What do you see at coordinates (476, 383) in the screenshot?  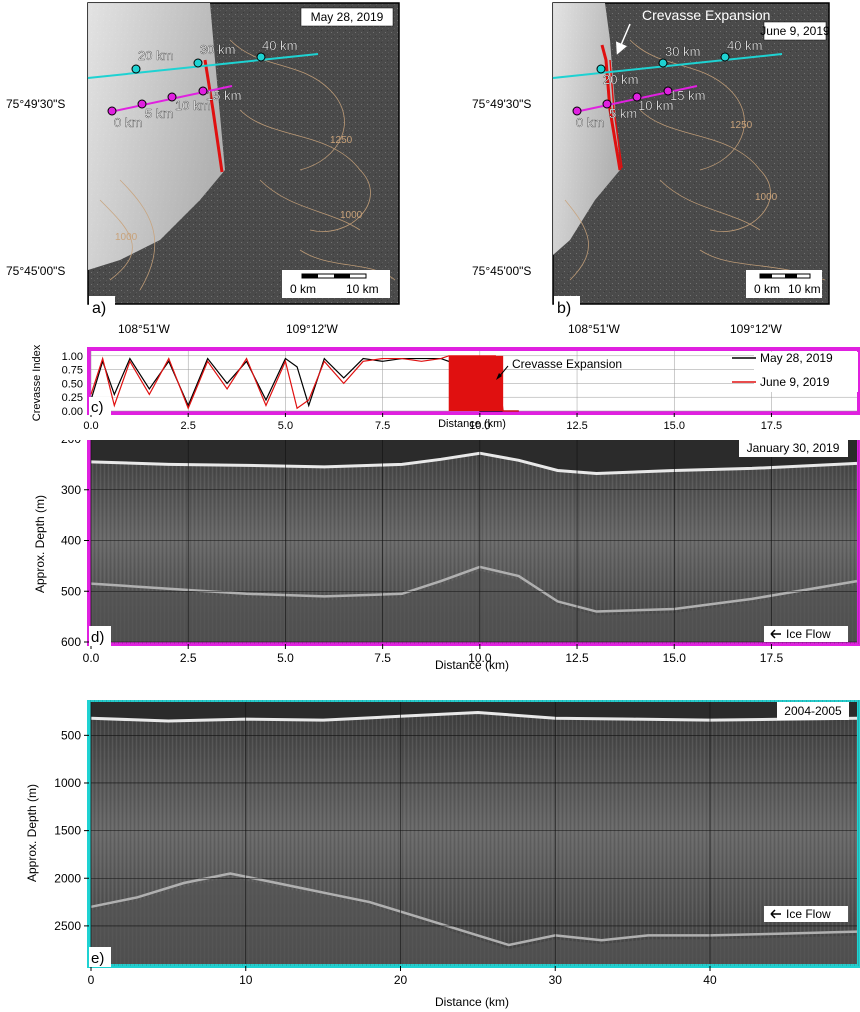 I see `crevasse-expansion-fill` at bounding box center [476, 383].